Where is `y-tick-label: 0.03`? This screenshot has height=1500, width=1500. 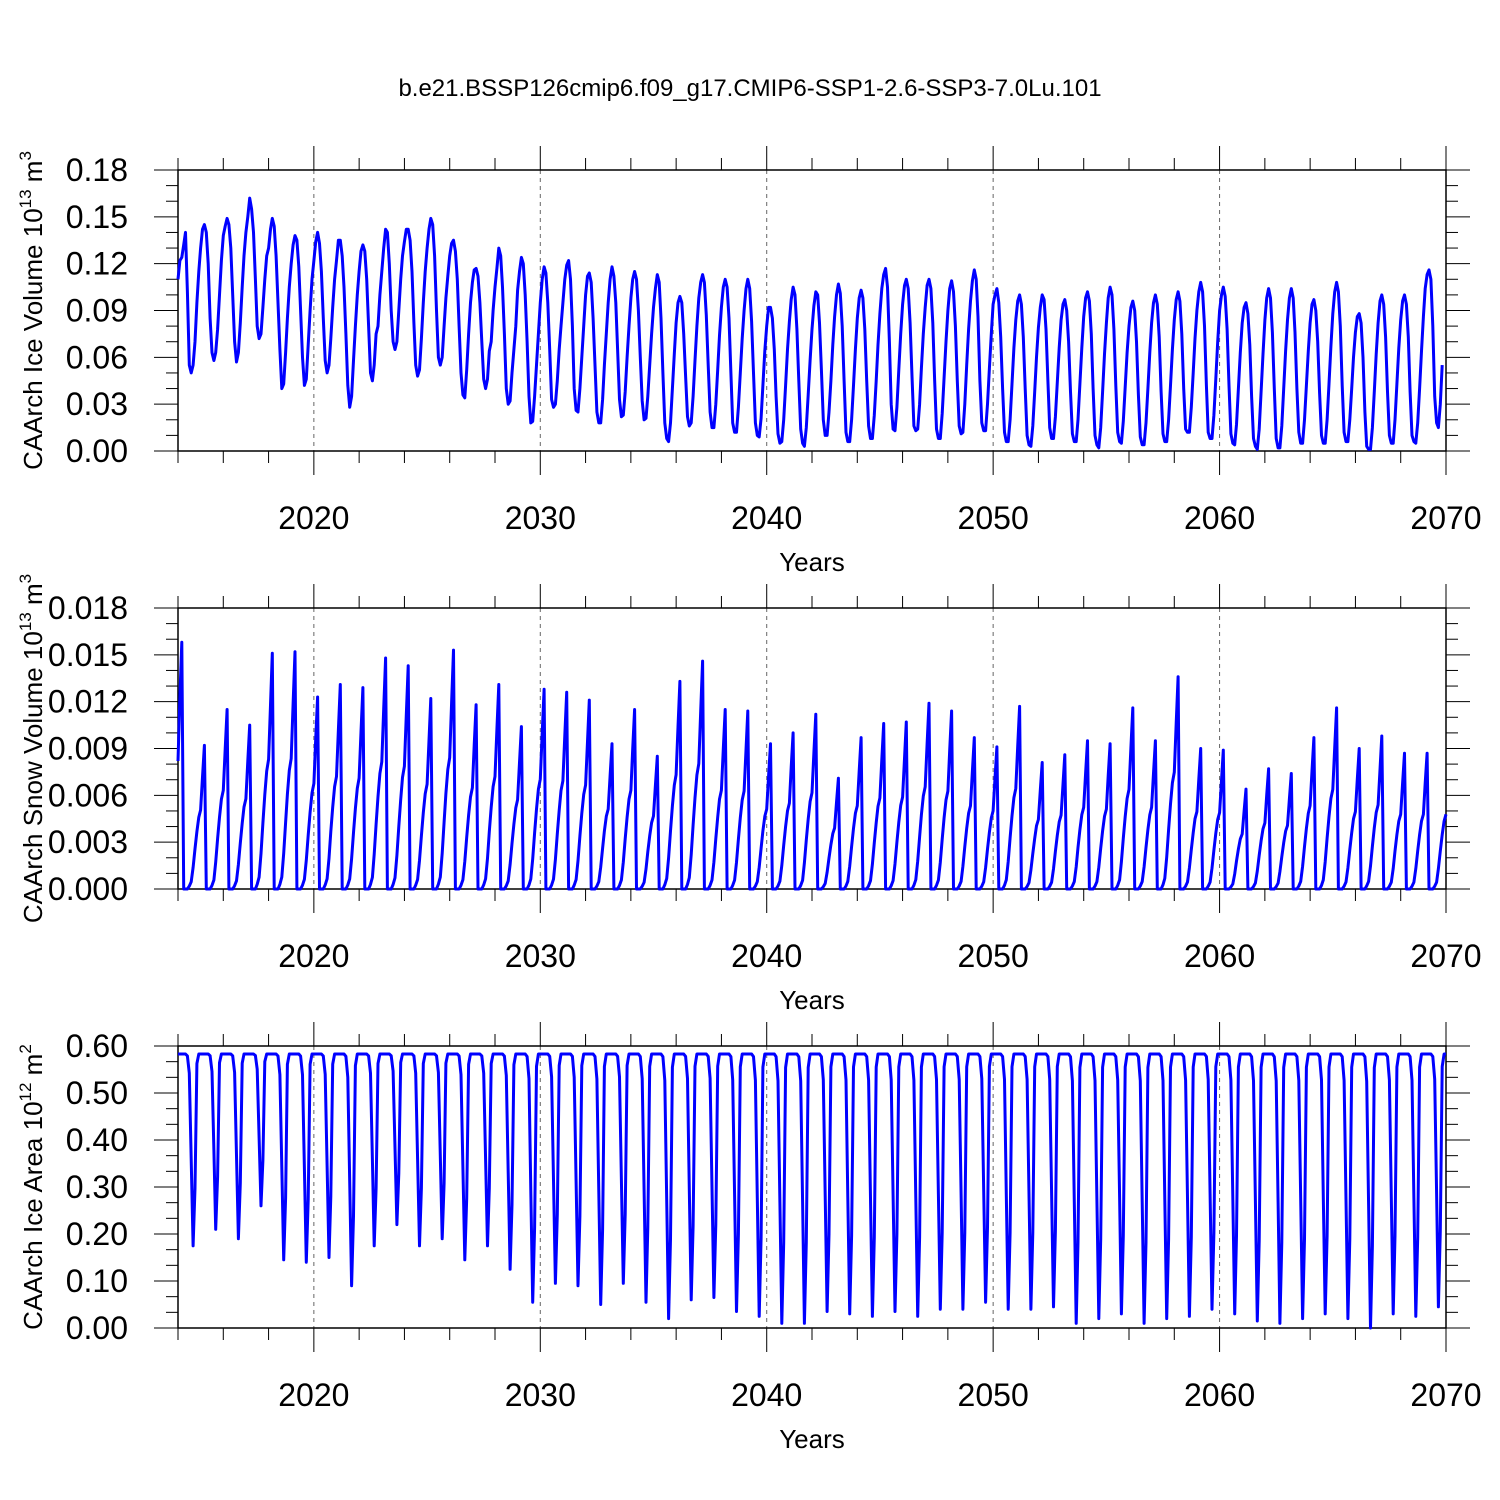 y-tick-label: 0.03 is located at coordinates (97, 404).